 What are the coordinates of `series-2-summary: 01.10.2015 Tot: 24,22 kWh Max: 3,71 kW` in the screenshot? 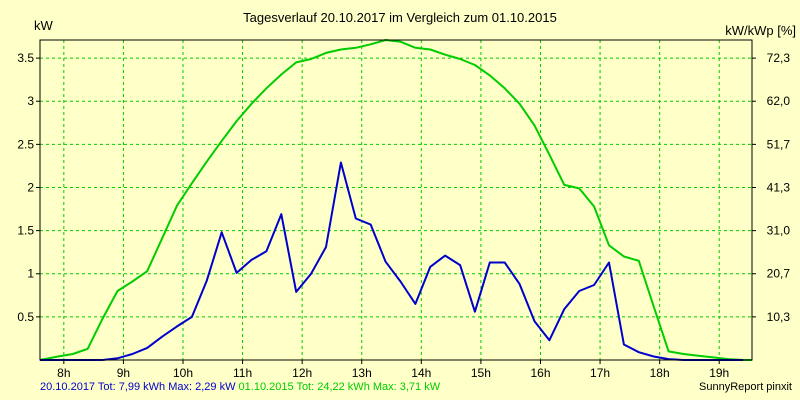 It's located at (339, 387).